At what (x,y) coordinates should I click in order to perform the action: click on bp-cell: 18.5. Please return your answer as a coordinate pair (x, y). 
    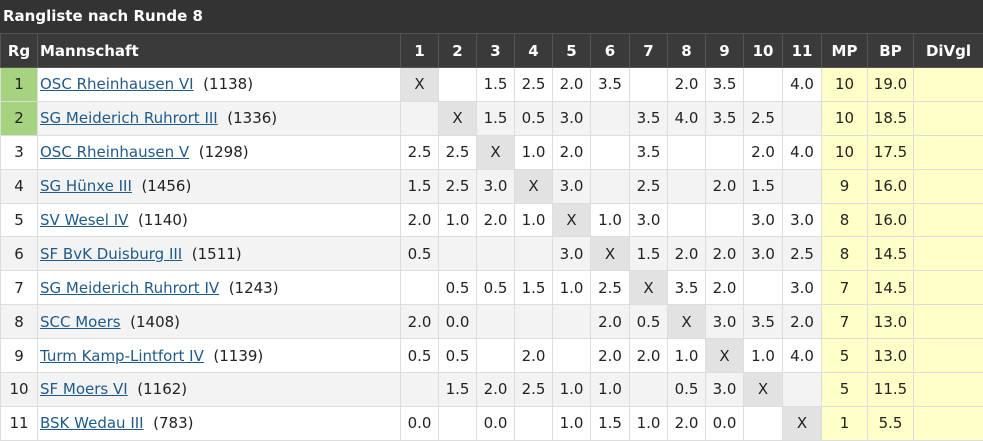
    Looking at the image, I should click on (891, 118).